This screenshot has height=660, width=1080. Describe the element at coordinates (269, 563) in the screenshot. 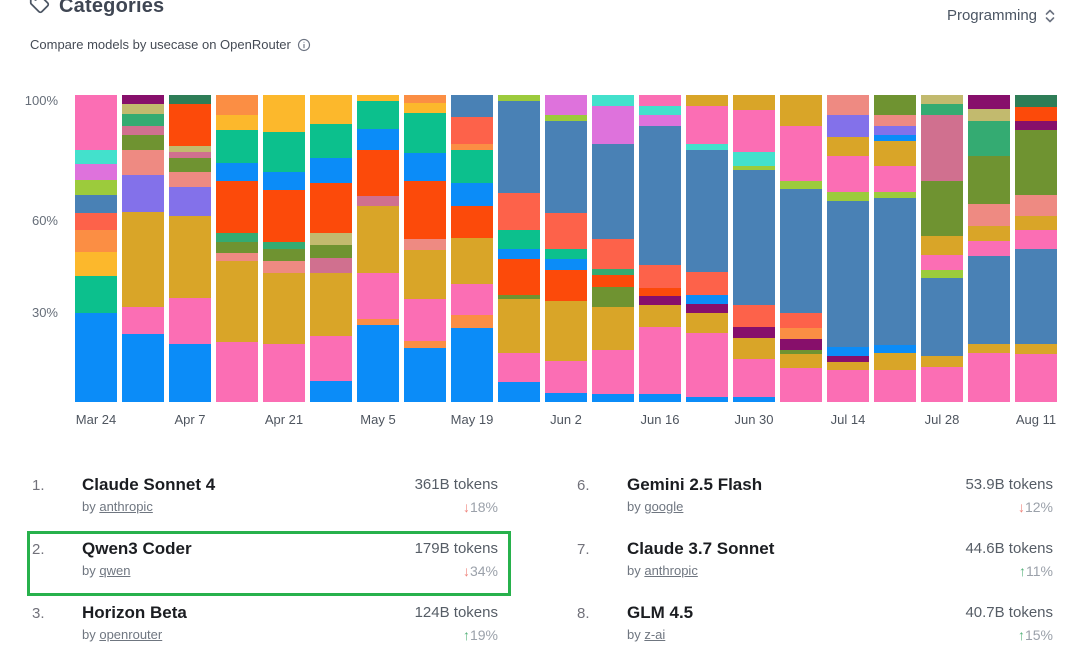

I see `model-row: 2. Qwen3 Coder by qwen 179B tokens ↓34%` at that location.